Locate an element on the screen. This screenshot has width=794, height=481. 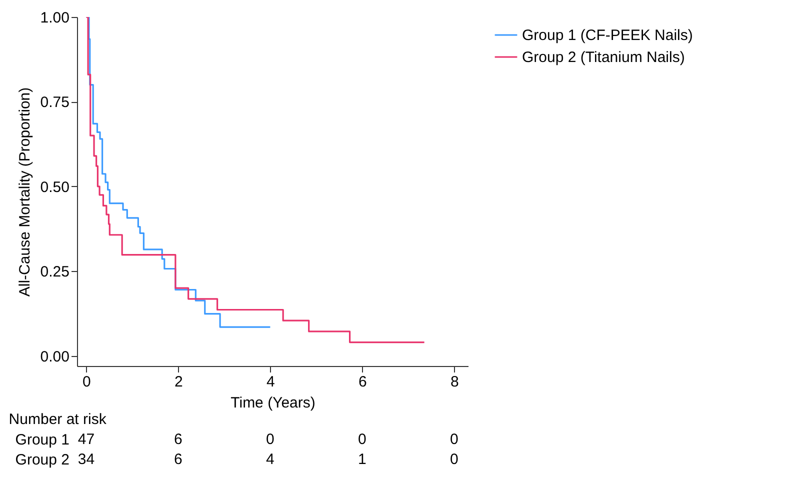
text: 34 is located at coordinates (86, 459).